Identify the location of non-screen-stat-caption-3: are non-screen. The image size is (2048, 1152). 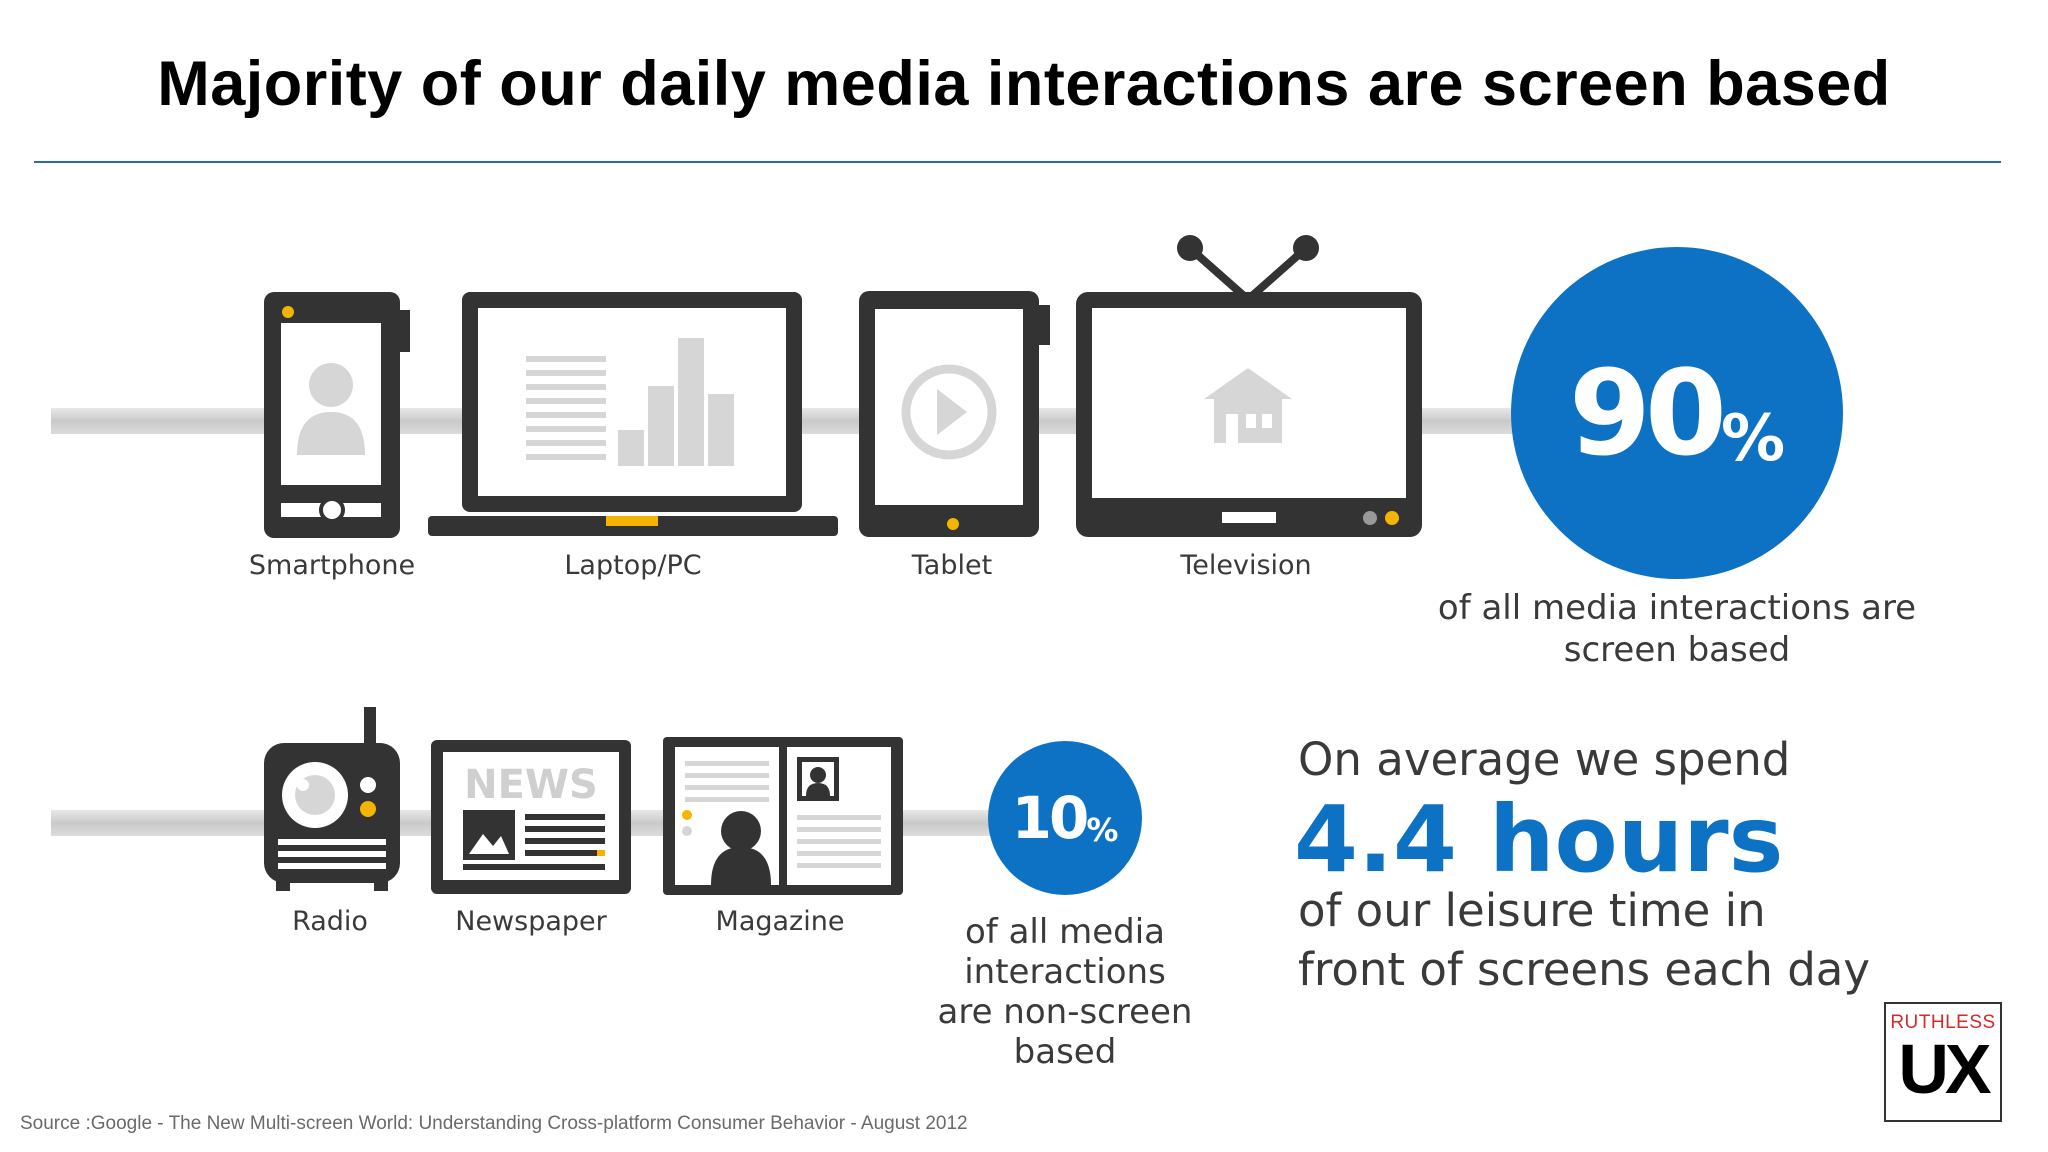
(1065, 1012).